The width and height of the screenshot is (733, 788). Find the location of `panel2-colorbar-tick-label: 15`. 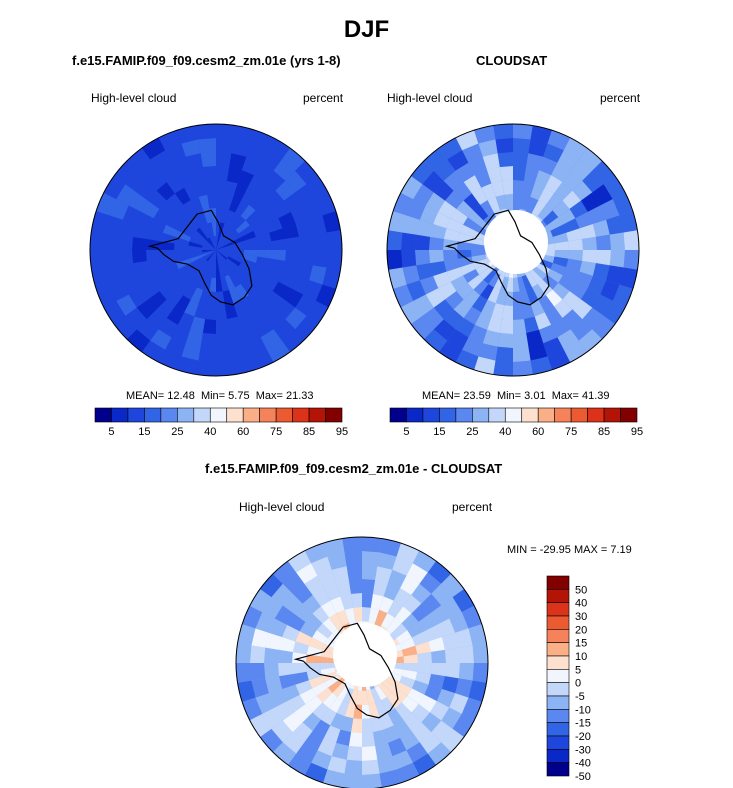

panel2-colorbar-tick-label: 15 is located at coordinates (439, 432).